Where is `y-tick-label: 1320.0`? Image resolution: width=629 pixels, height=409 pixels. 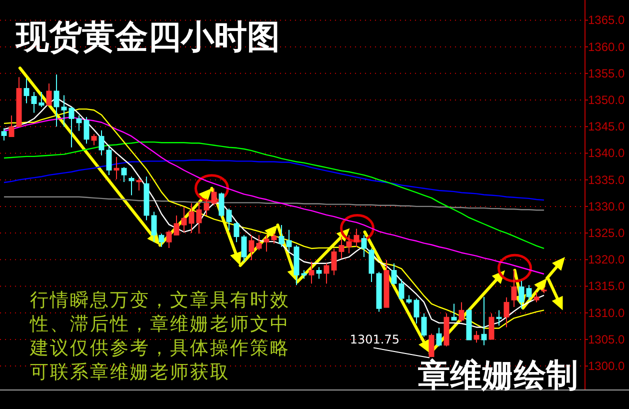
y-tick-label: 1320.0 is located at coordinates (607, 259).